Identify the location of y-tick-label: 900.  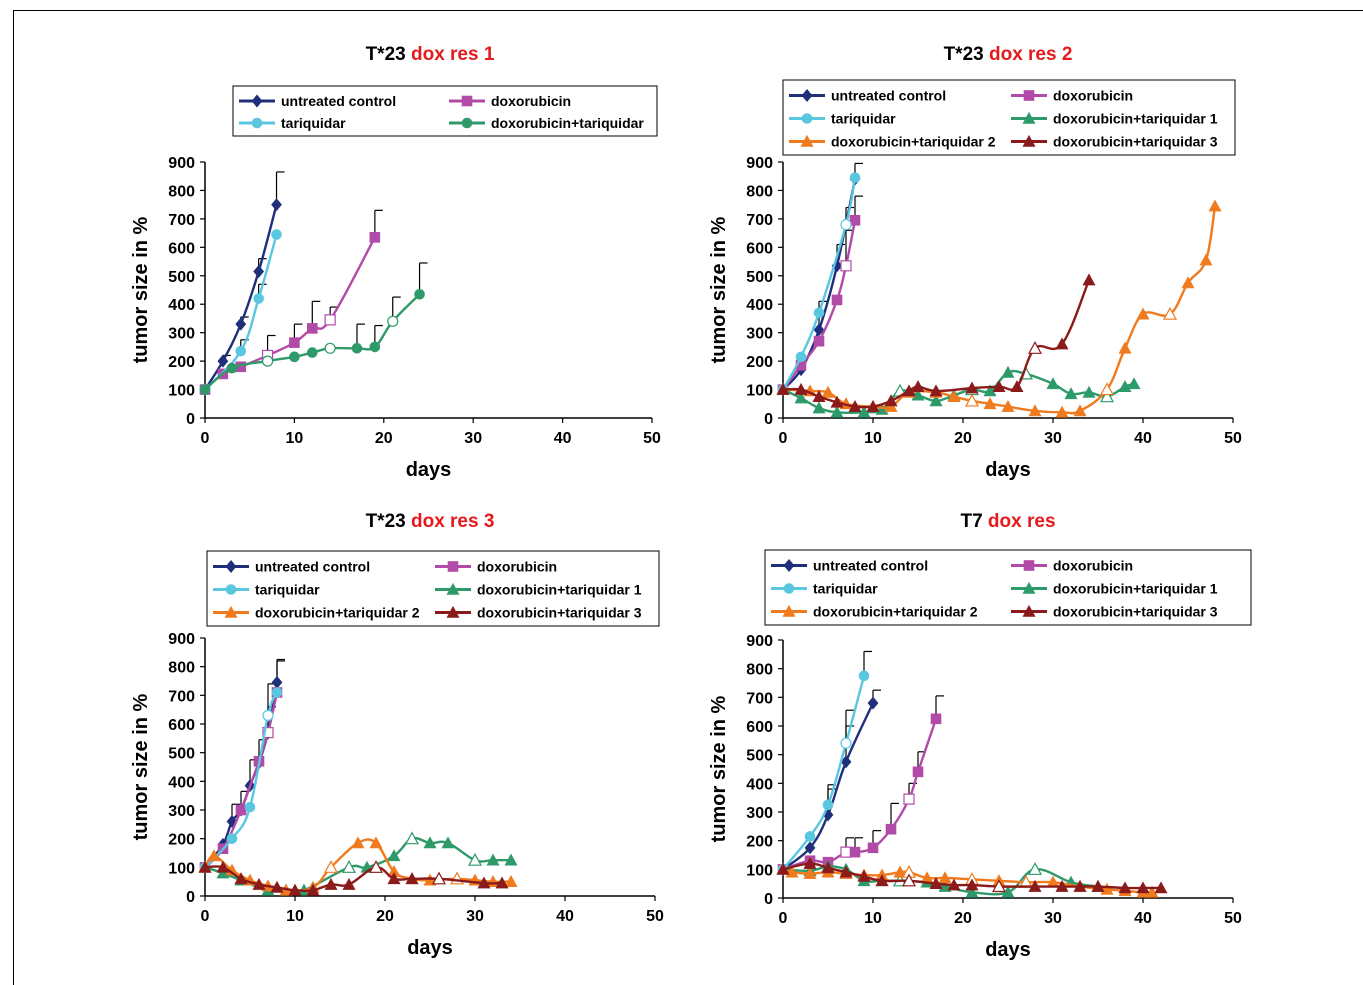
(759, 163).